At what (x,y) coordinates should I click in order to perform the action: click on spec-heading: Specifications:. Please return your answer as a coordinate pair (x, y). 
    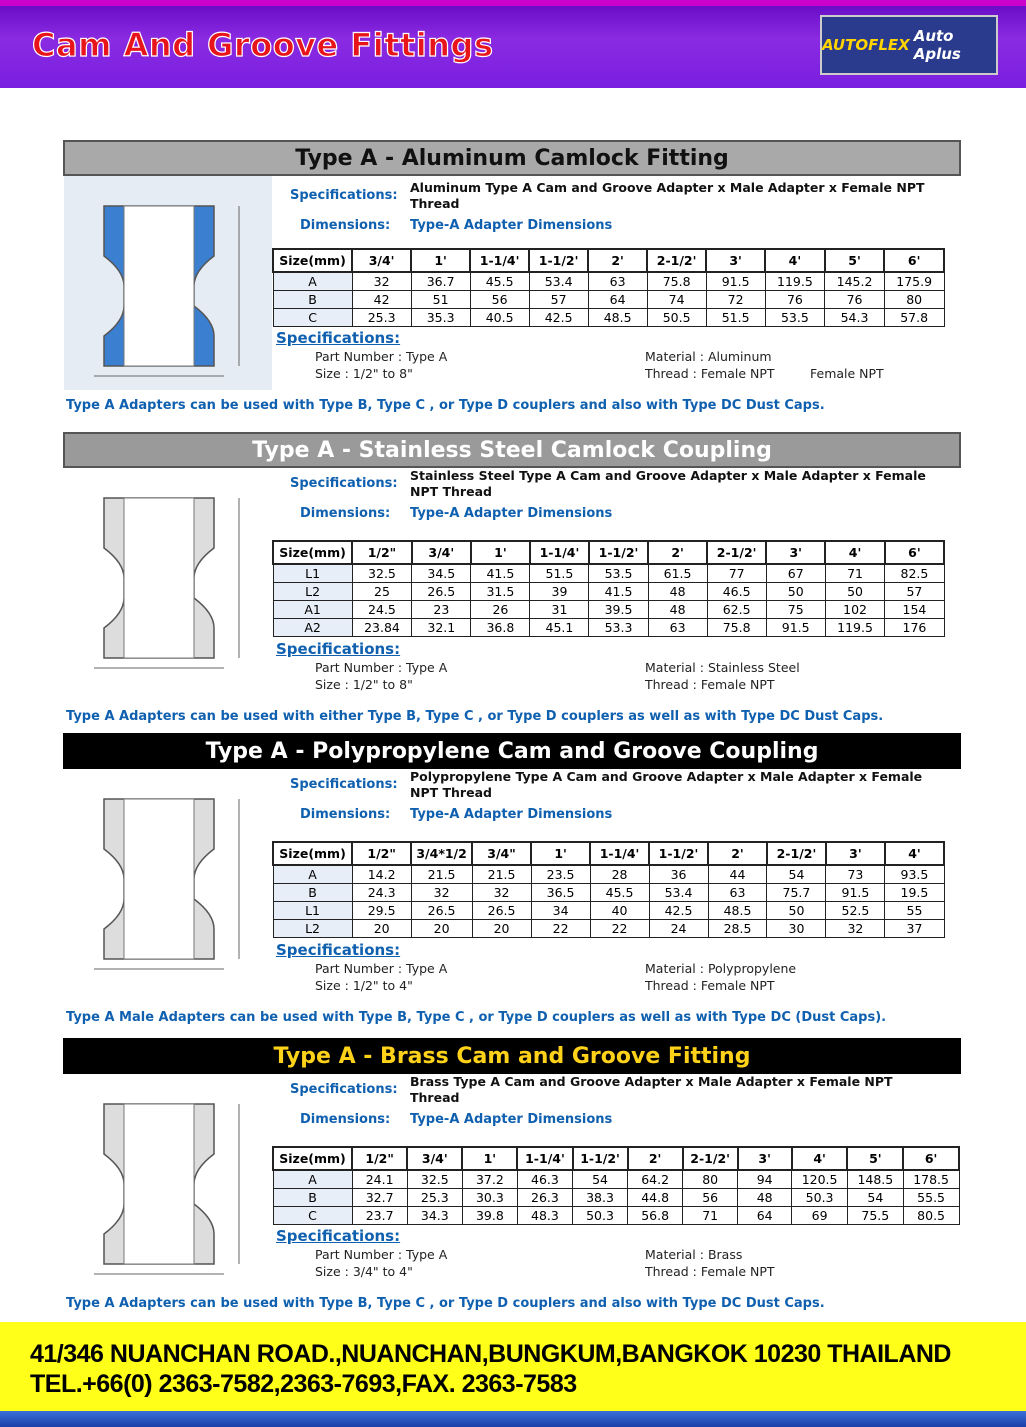
    Looking at the image, I should click on (338, 338).